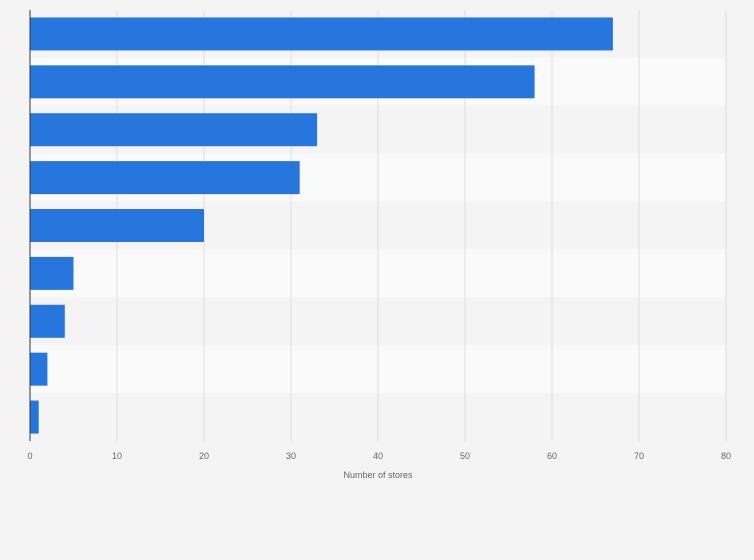 The height and width of the screenshot is (560, 754). What do you see at coordinates (639, 456) in the screenshot?
I see `x-tick-label: 70` at bounding box center [639, 456].